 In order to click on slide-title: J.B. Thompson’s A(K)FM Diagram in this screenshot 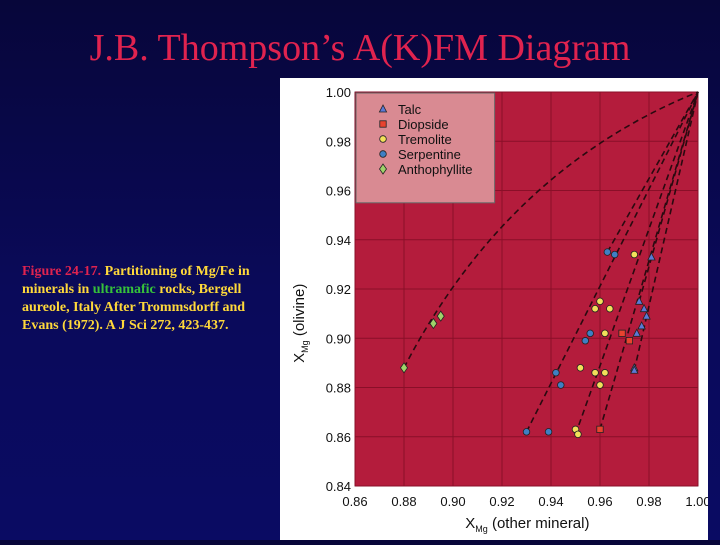, I will do `click(360, 48)`.